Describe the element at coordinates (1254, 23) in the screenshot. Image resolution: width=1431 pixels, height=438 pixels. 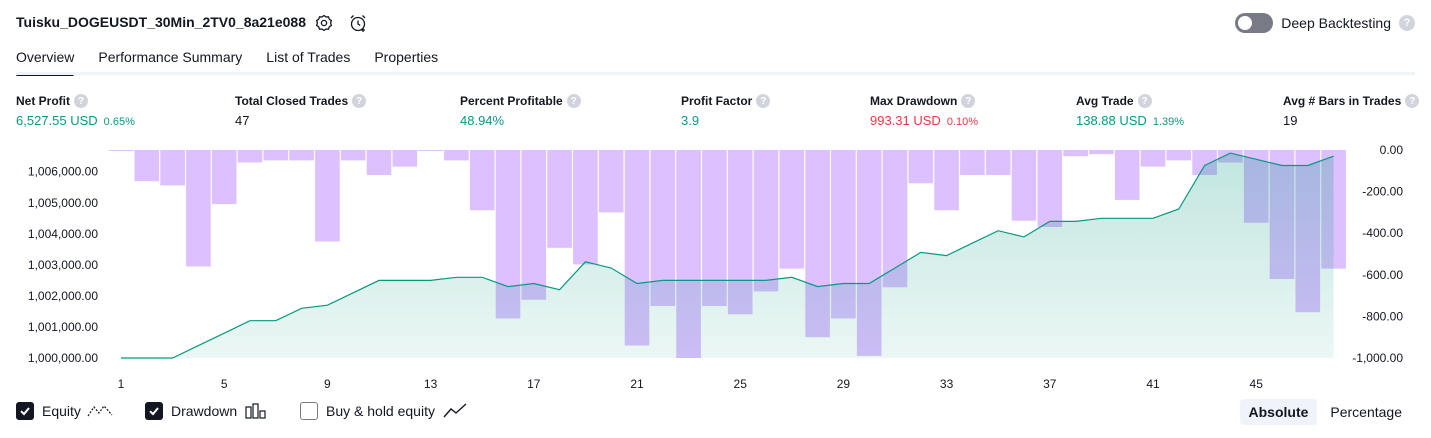
I see `deep-backtesting-toggle` at that location.